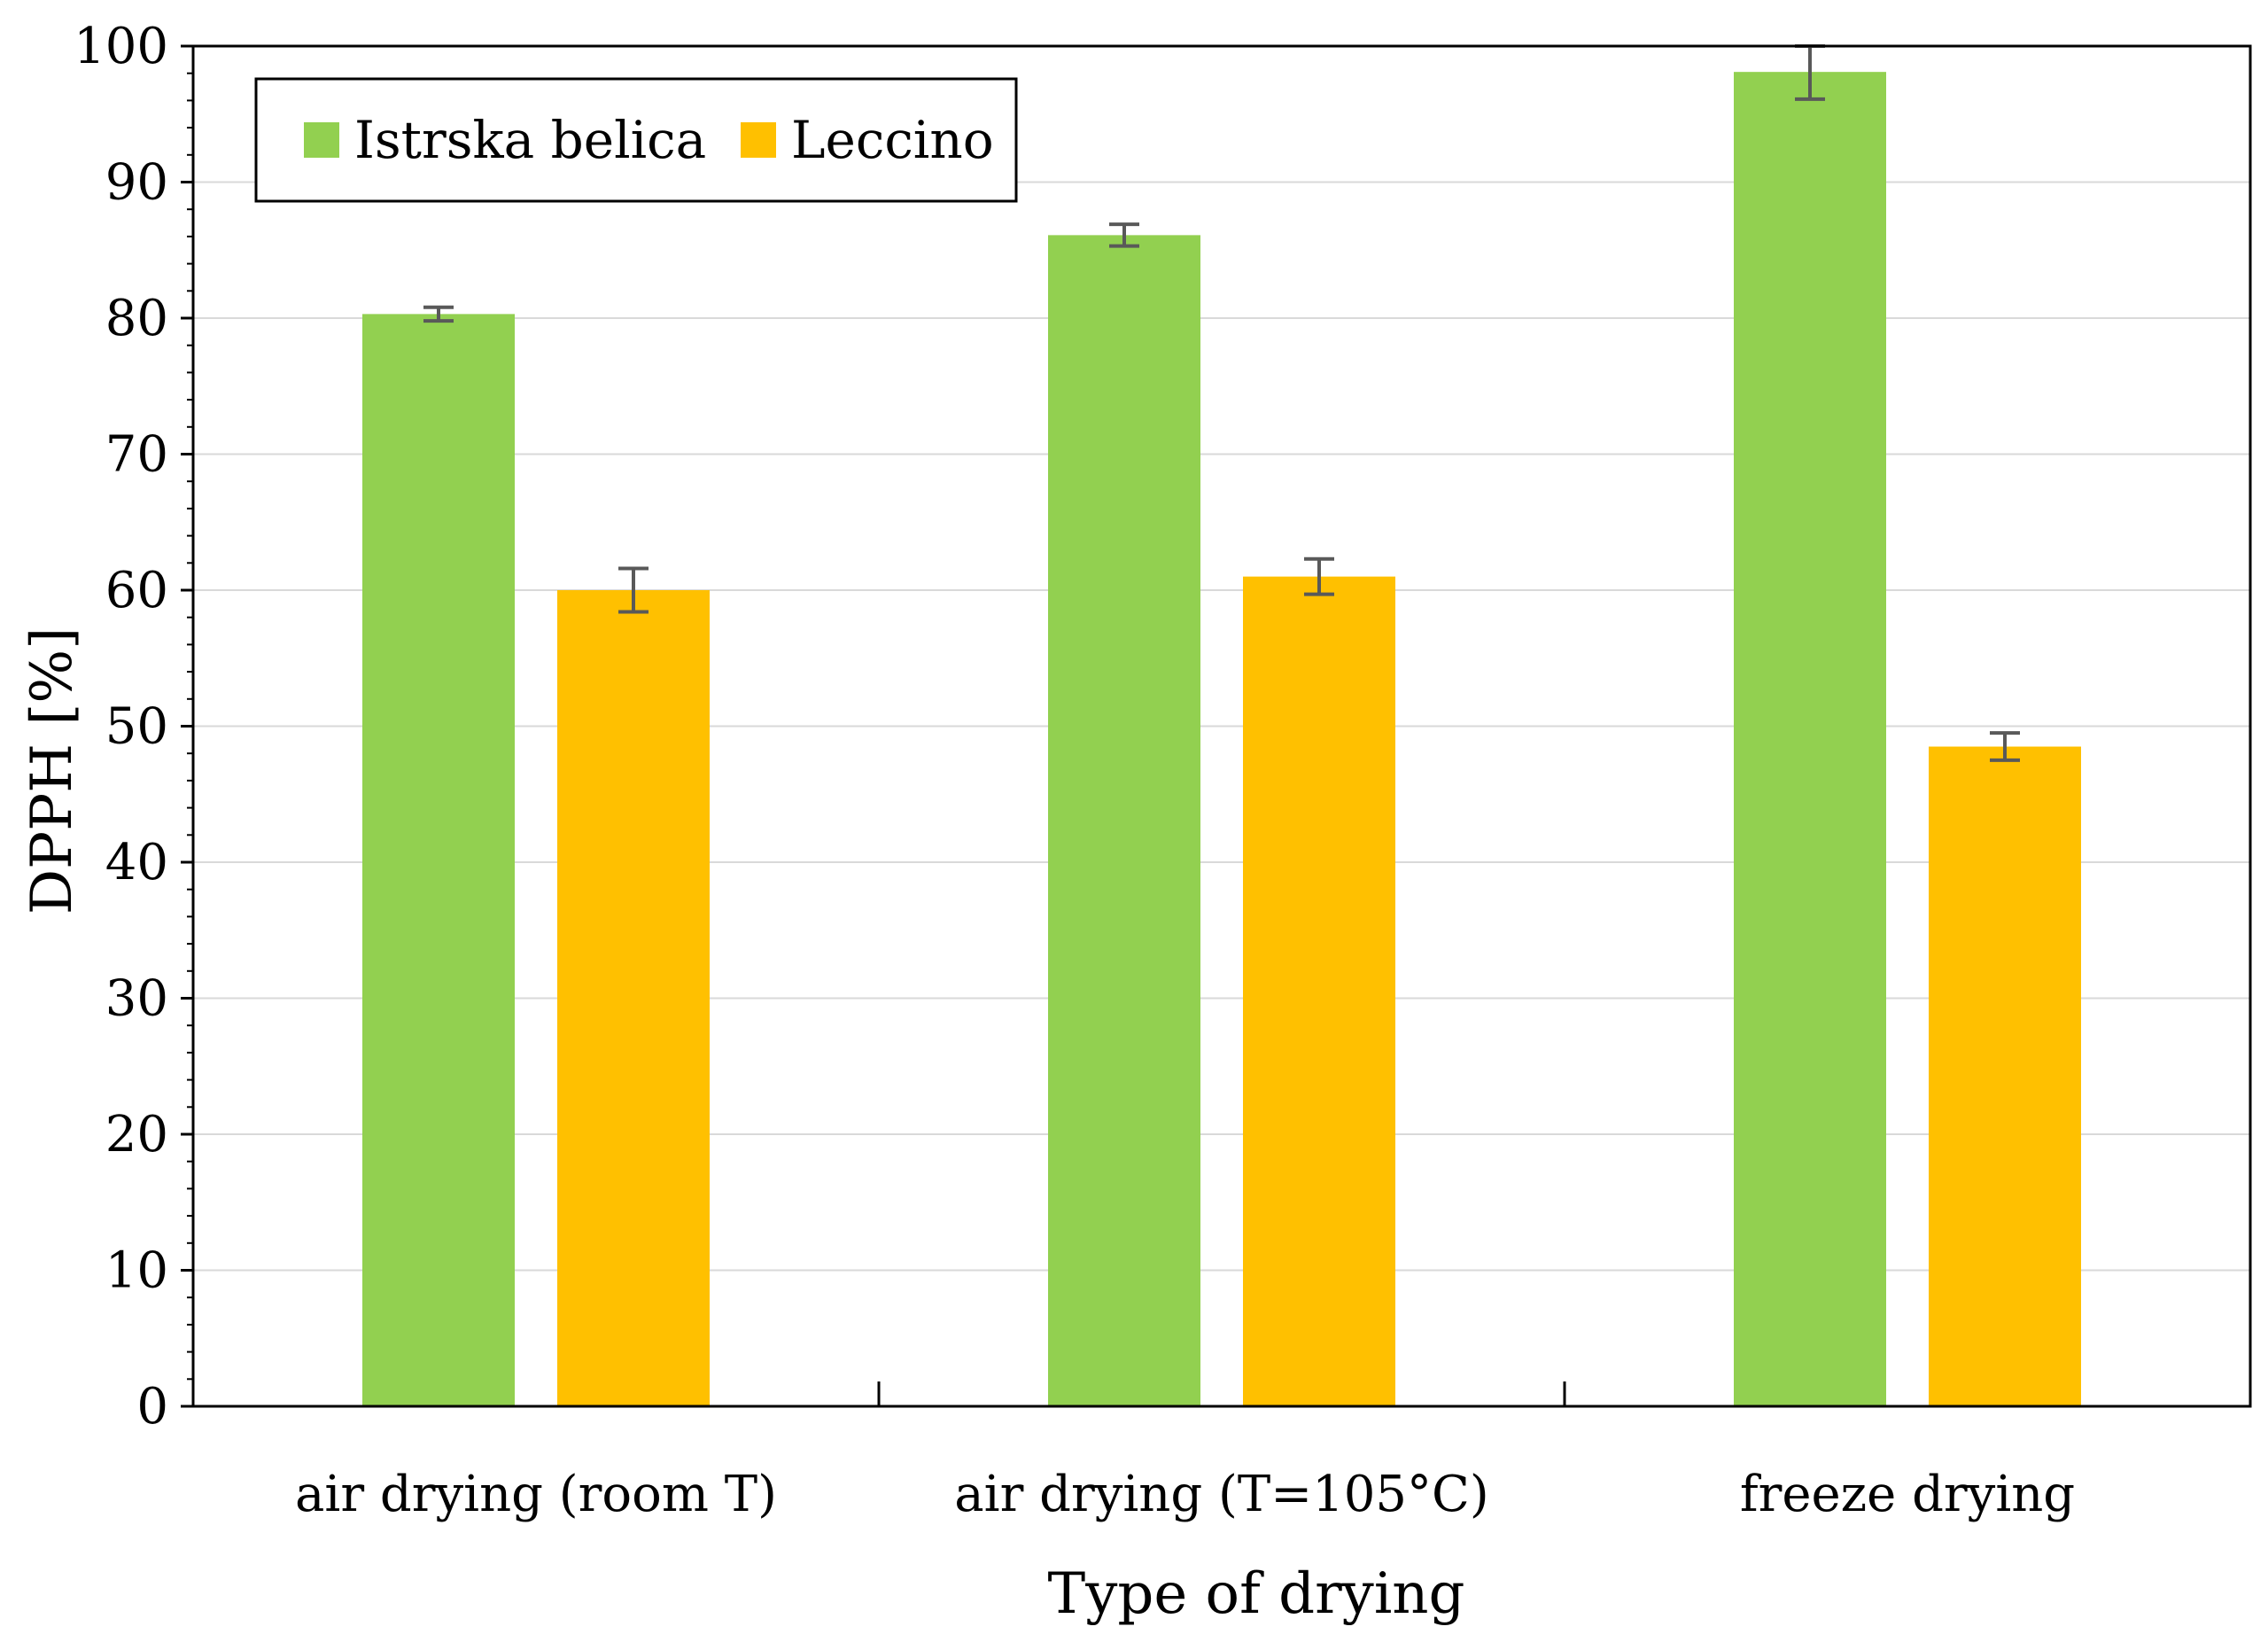 The image size is (2268, 1642). I want to click on y-tick-label: 40, so click(136, 862).